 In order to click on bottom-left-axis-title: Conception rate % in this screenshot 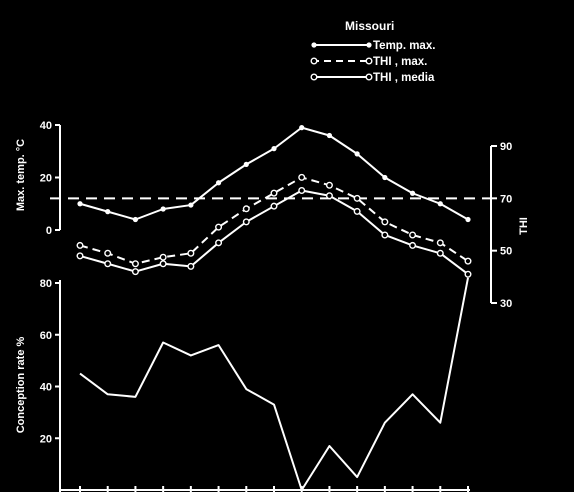, I will do `click(21, 385)`.